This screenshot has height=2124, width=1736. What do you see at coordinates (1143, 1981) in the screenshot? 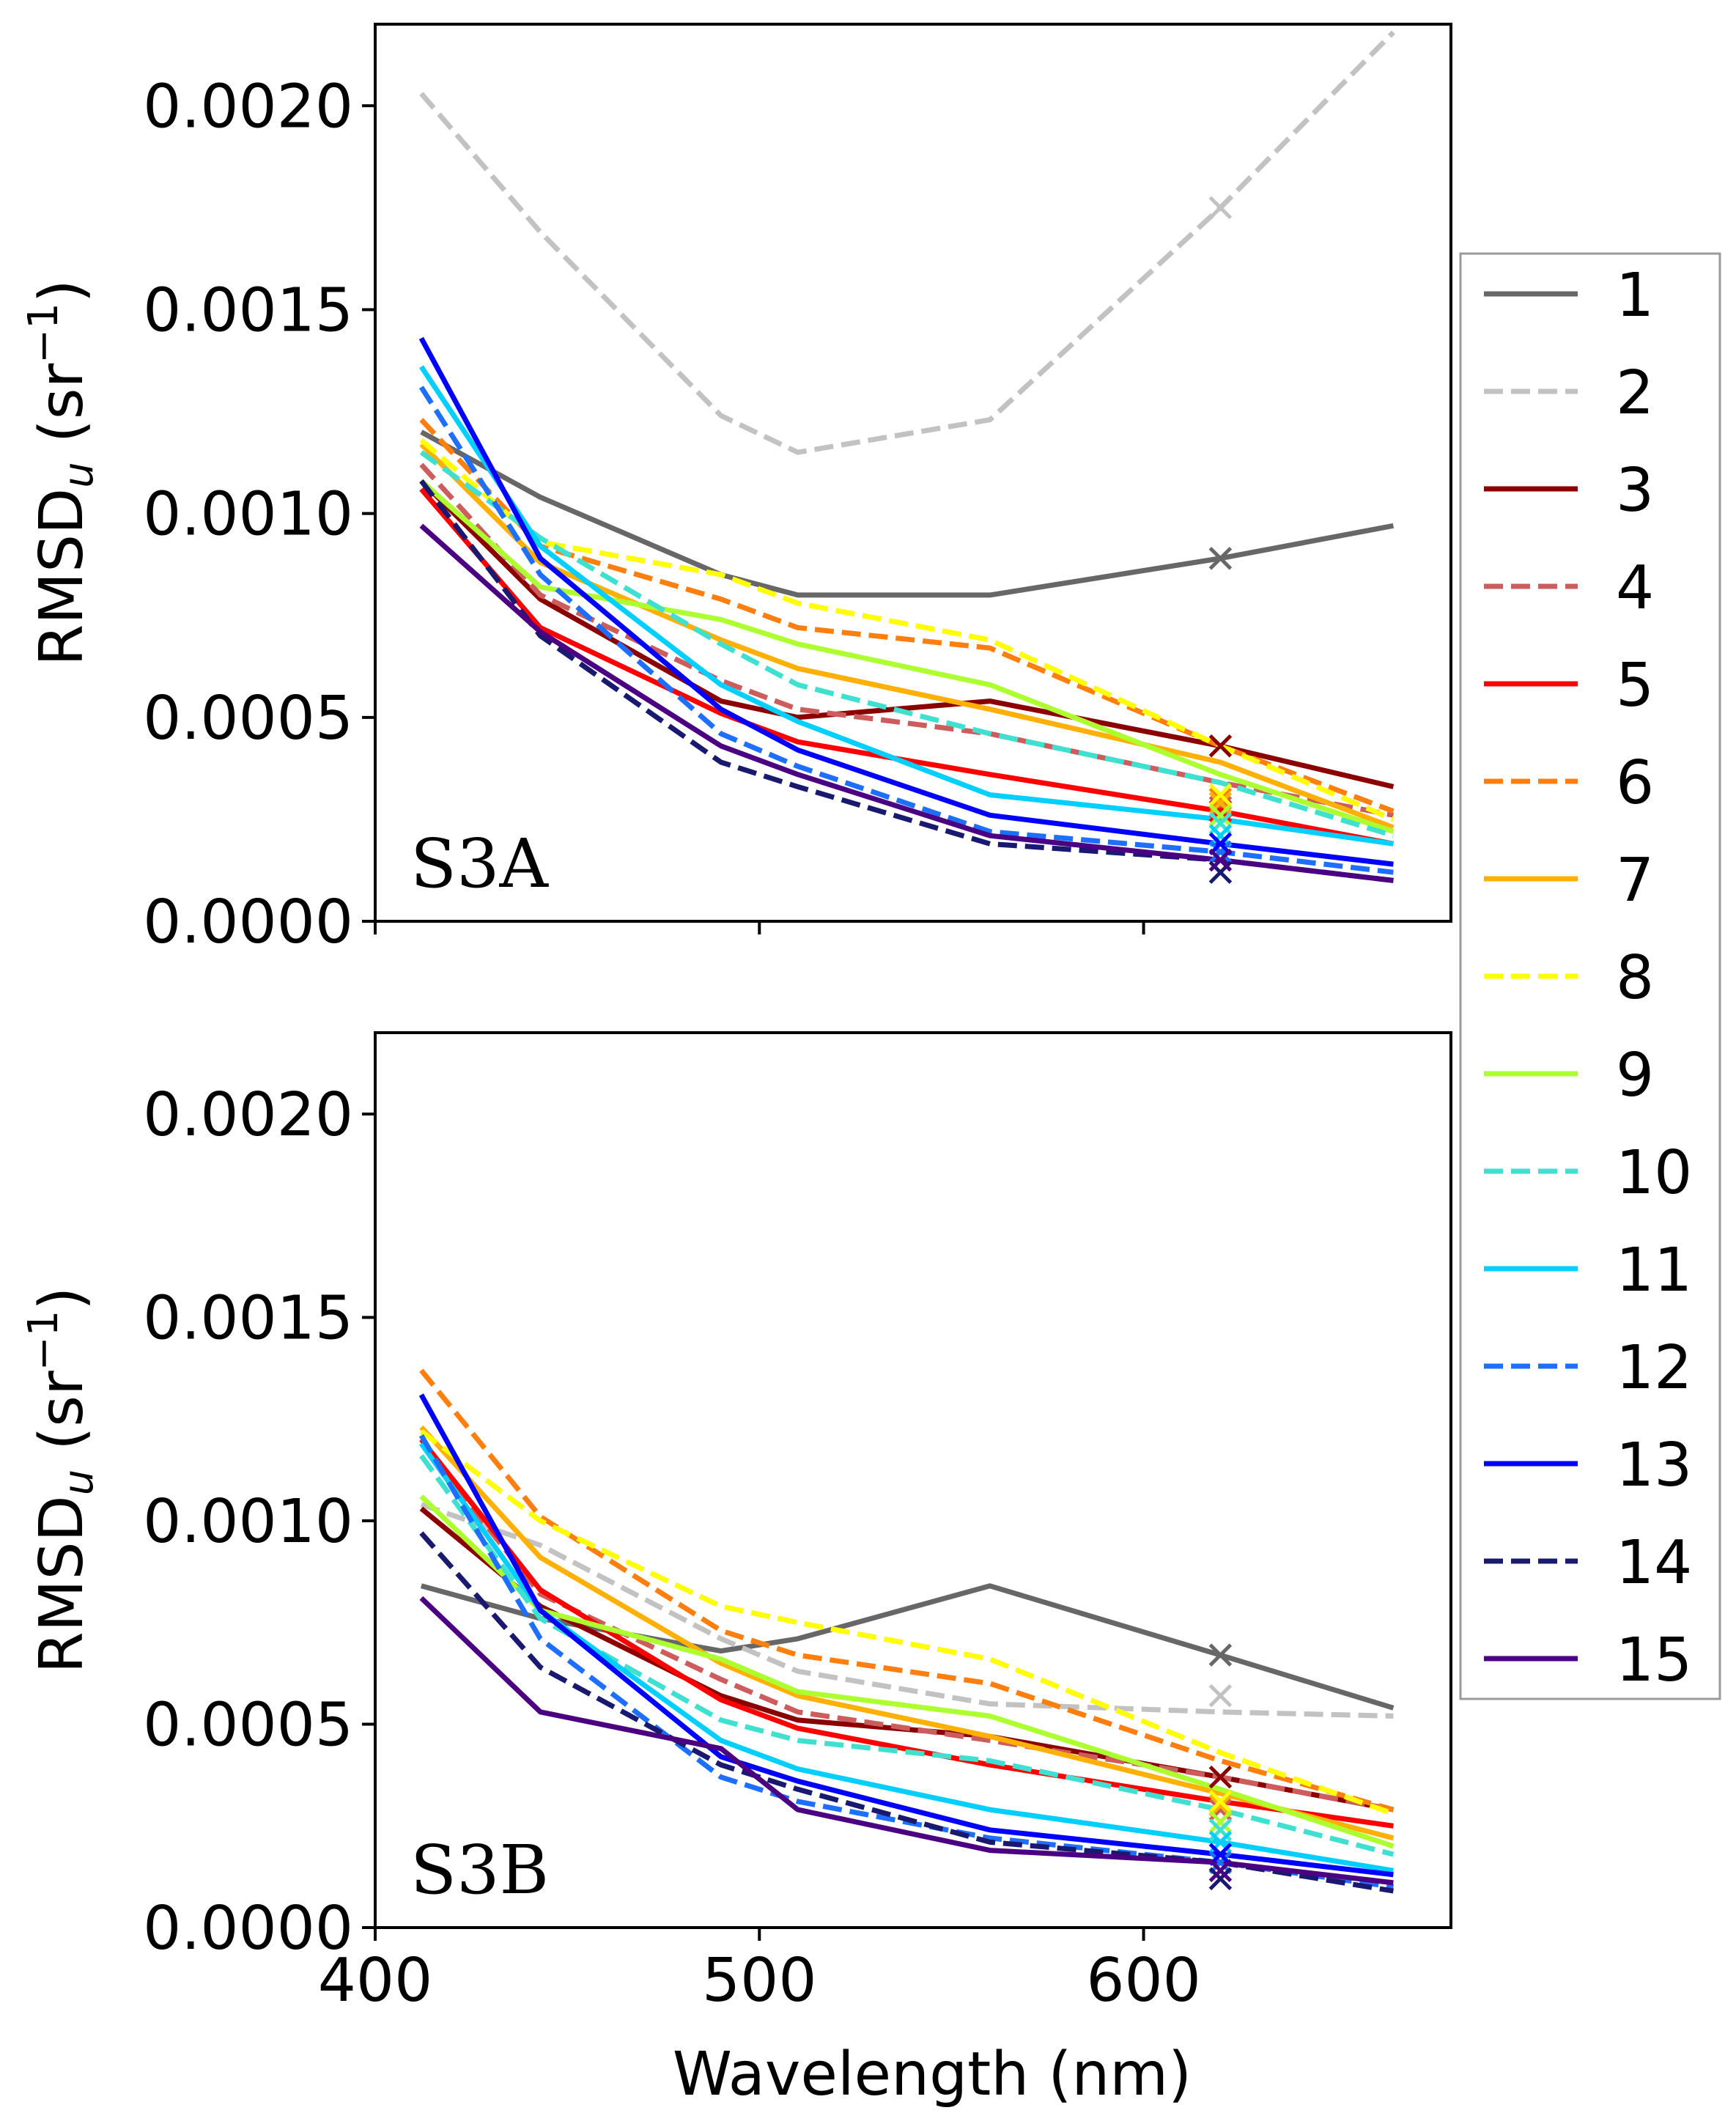
I see `x-tick-label: 600` at bounding box center [1143, 1981].